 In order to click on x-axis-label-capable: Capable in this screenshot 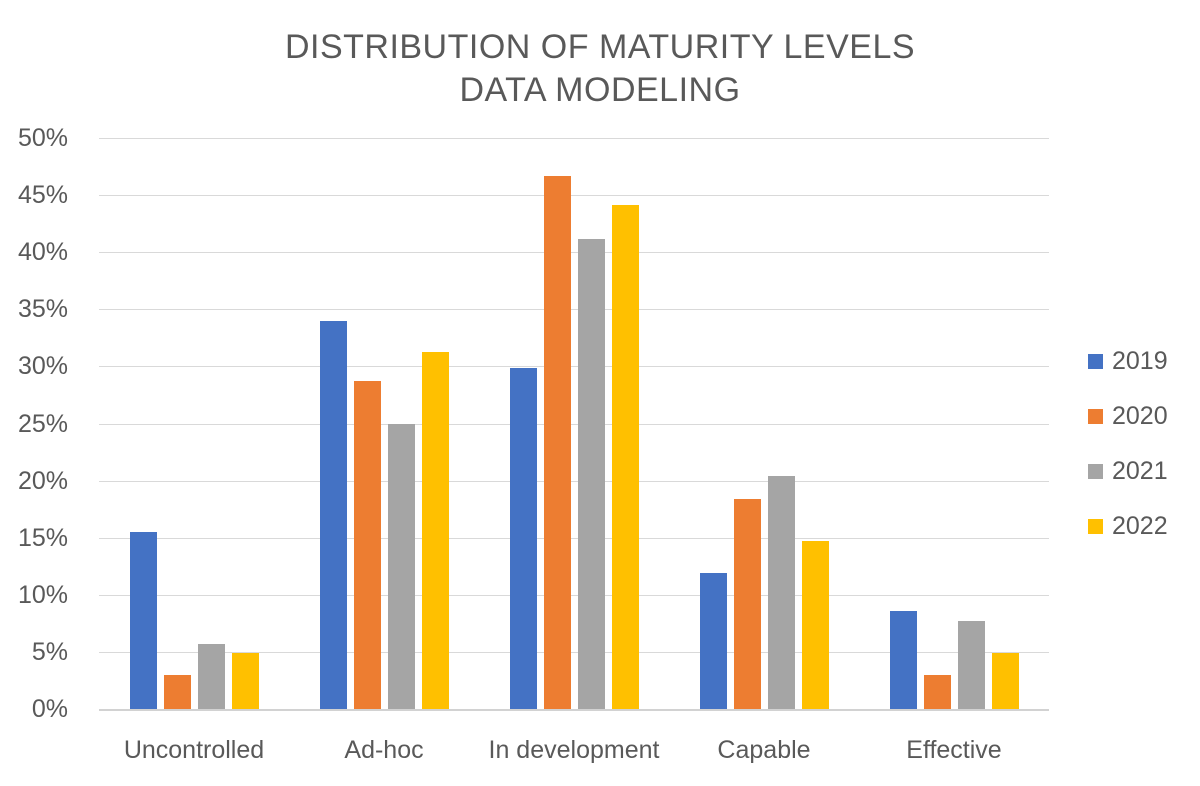, I will do `click(764, 750)`.